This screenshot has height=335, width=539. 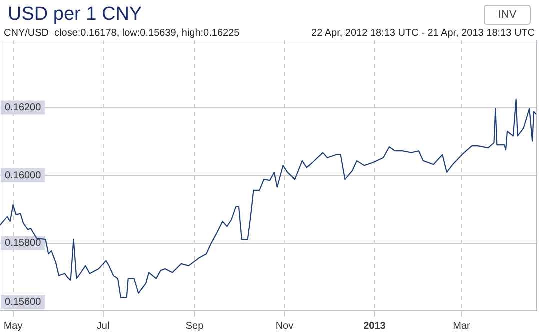 I want to click on y-tick-label: 0.15800, so click(x=23, y=243).